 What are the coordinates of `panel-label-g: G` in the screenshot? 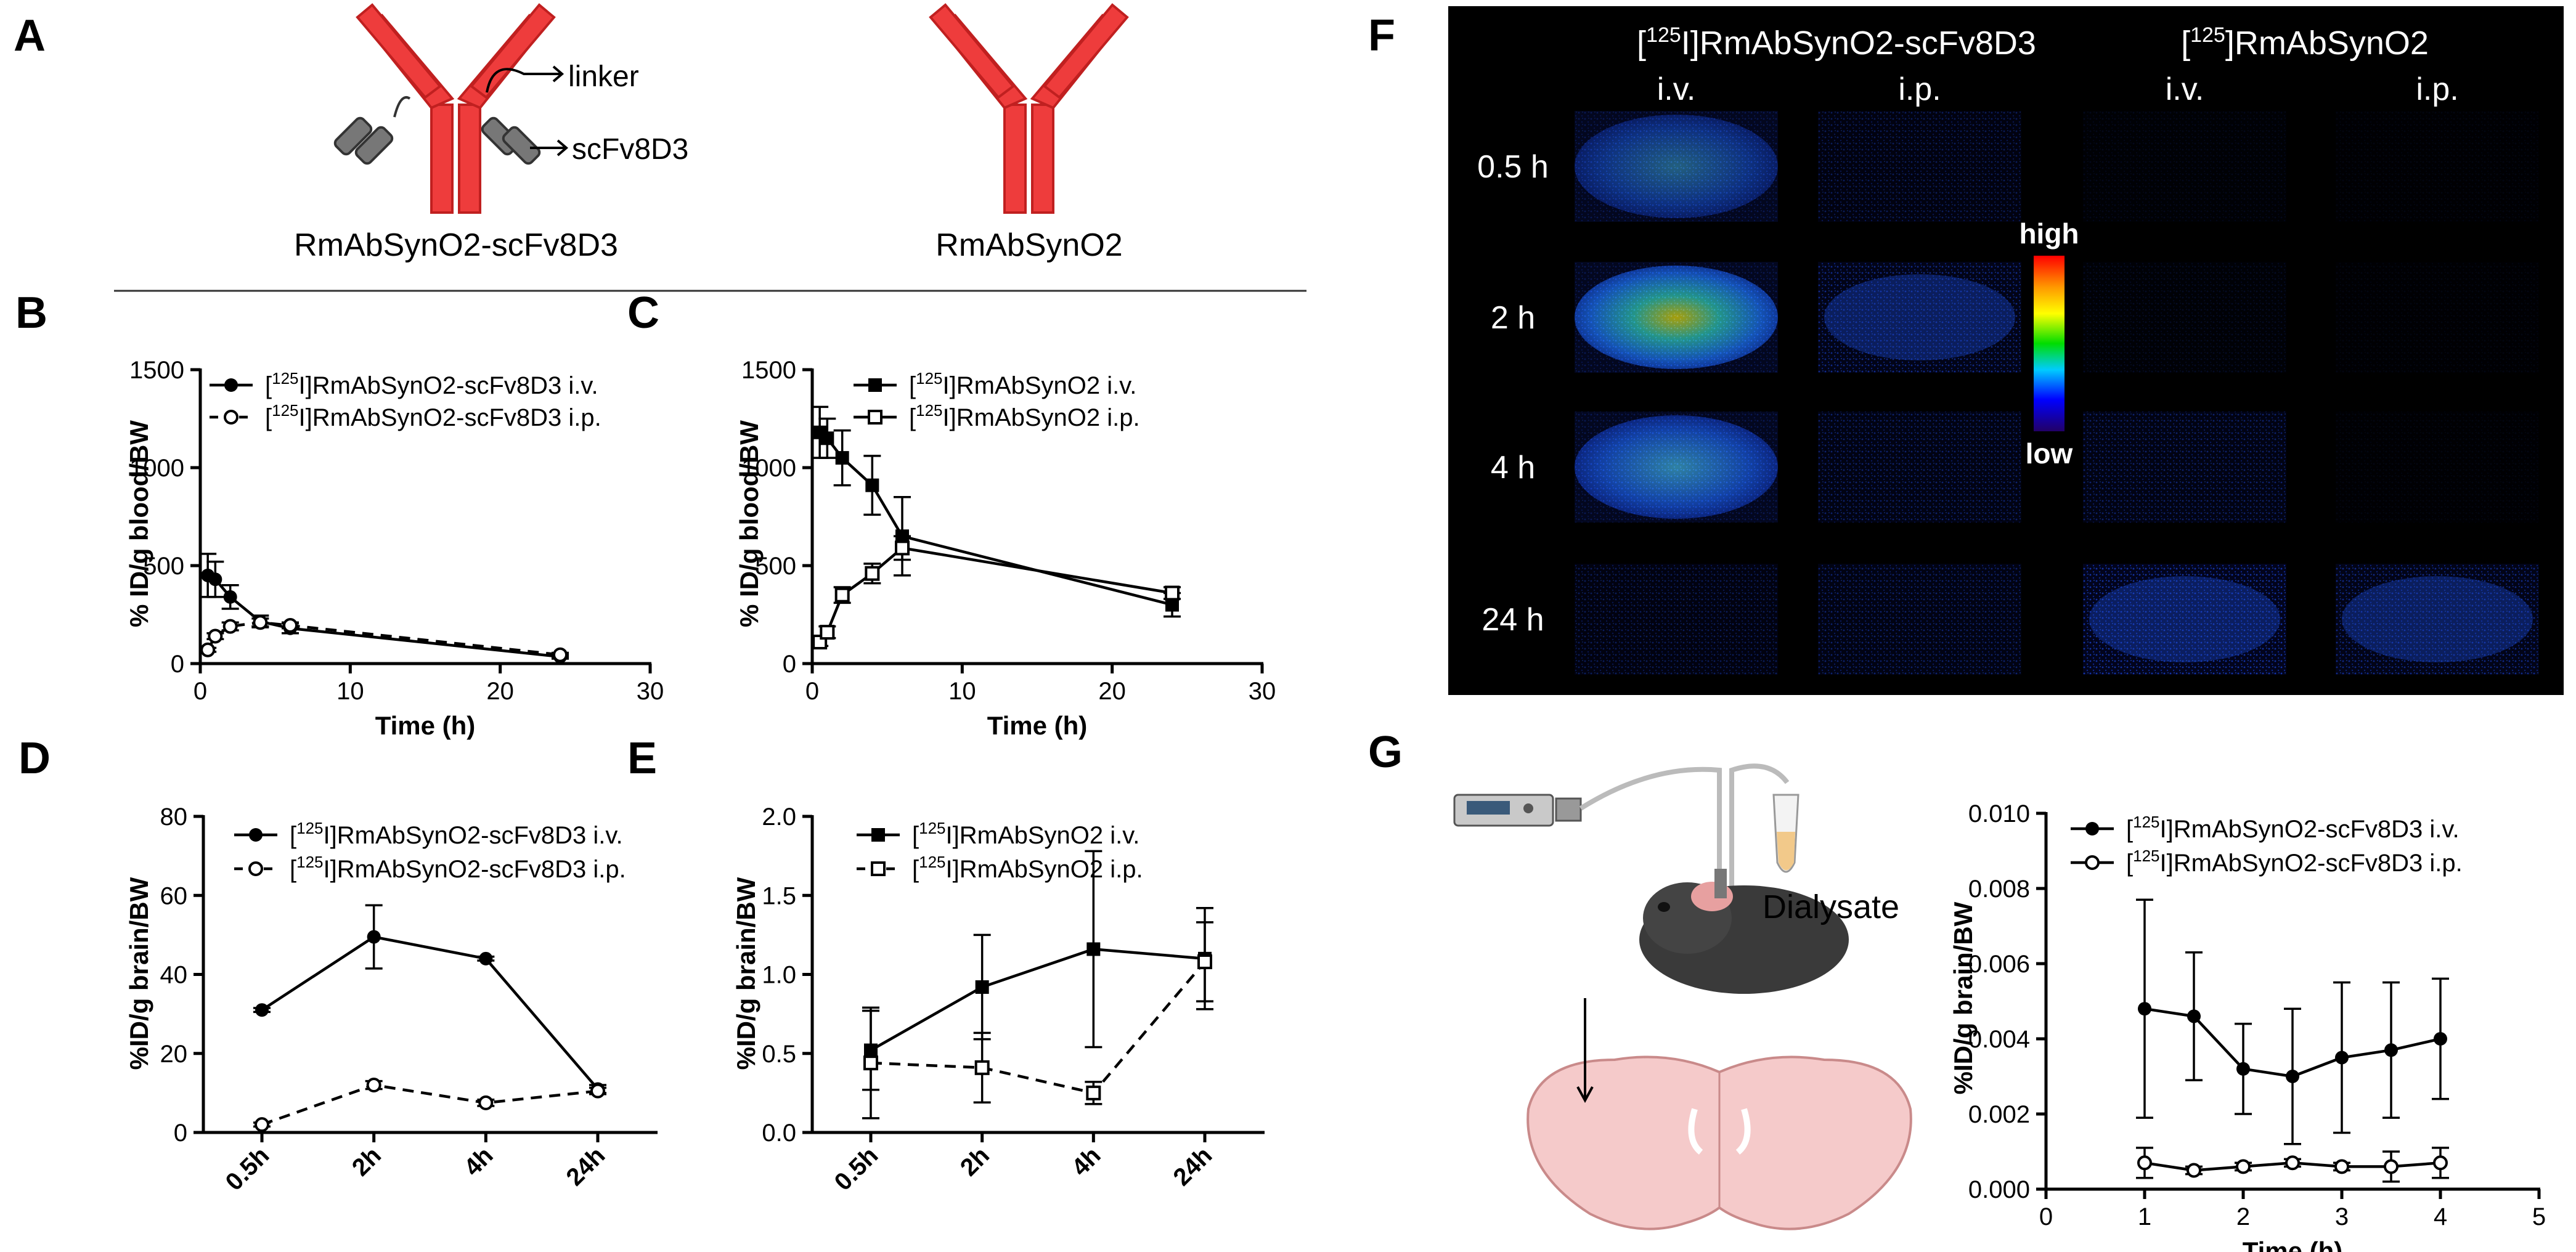 It's located at (1385, 752).